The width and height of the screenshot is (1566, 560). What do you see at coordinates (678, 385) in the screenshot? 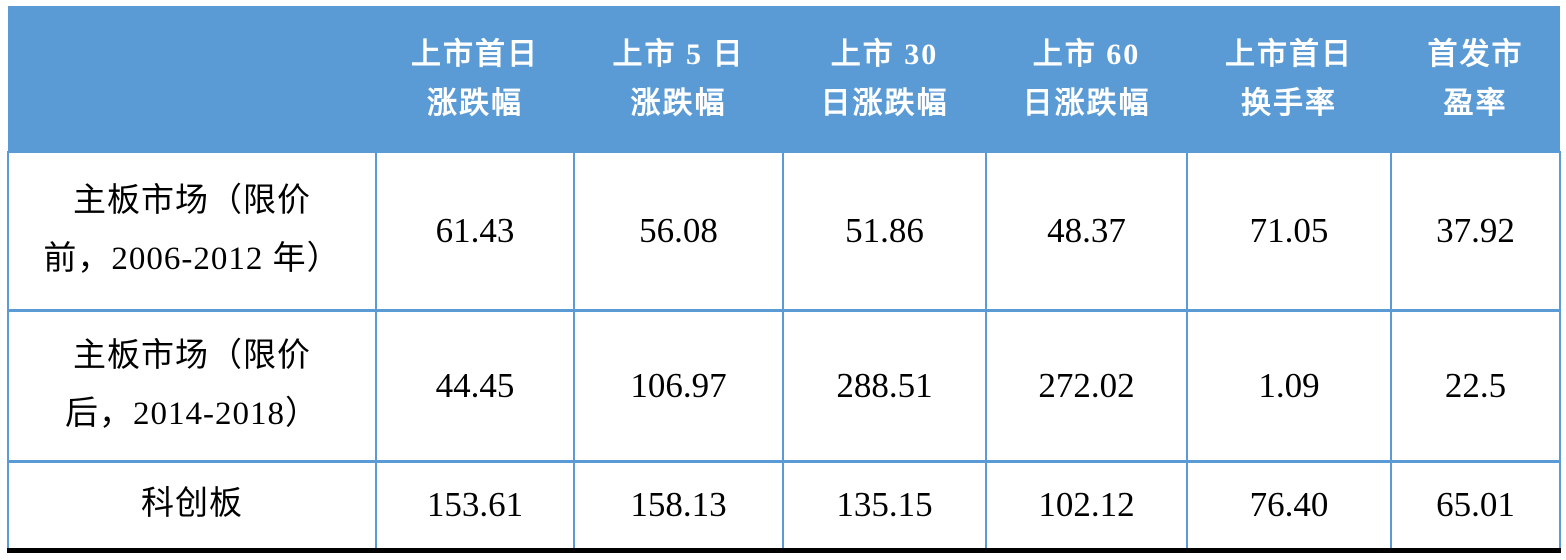
I see `value-cell: 106.97` at bounding box center [678, 385].